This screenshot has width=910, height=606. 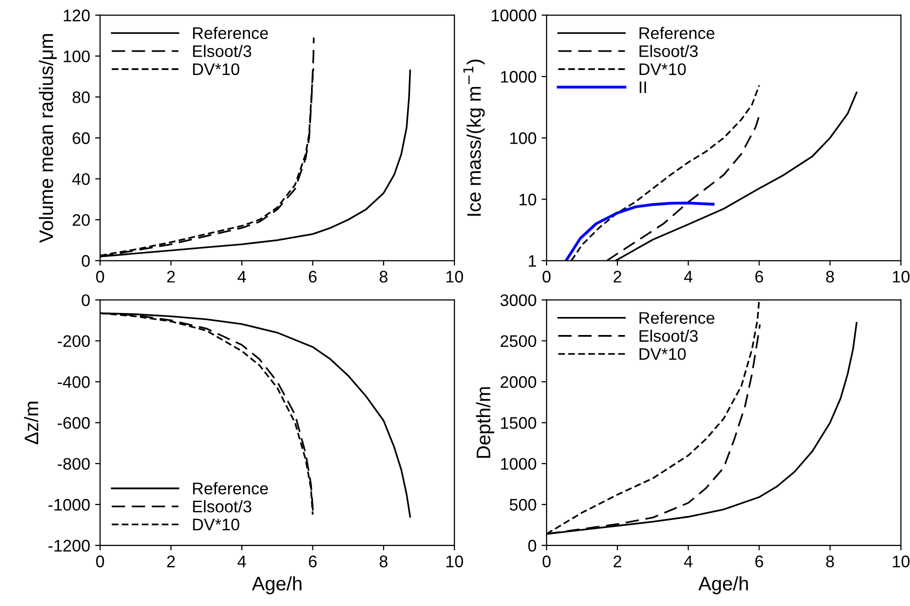 What do you see at coordinates (474, 138) in the screenshot?
I see `y-axis-title: Ice mass/(kg m$^{−1}$)` at bounding box center [474, 138].